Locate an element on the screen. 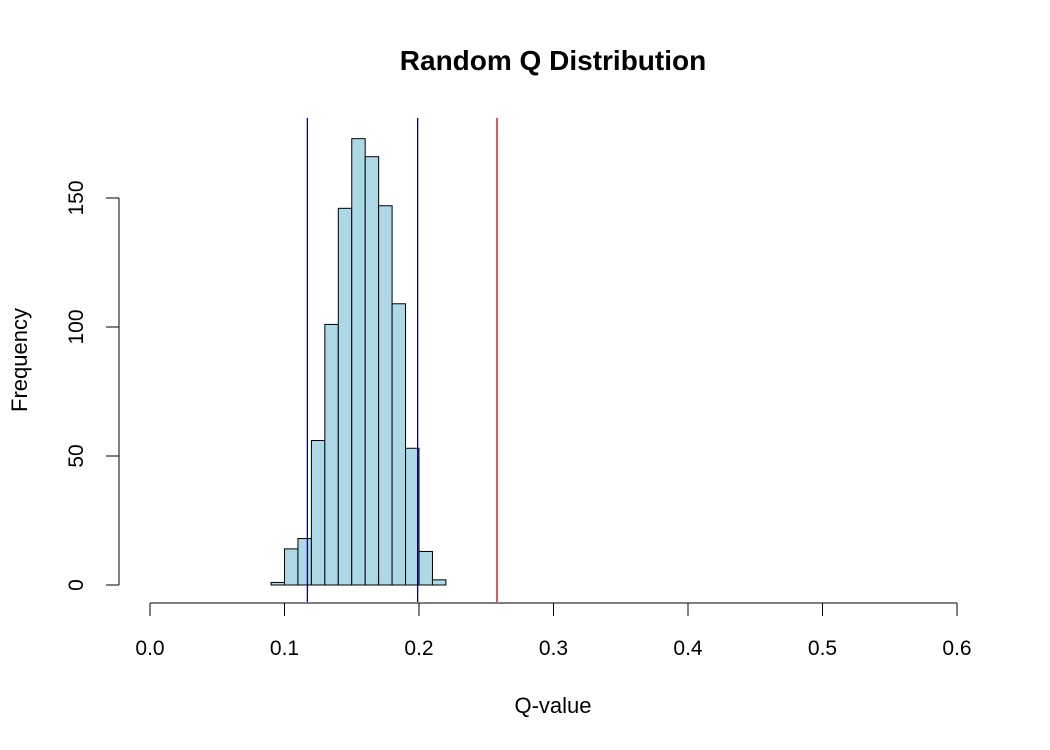 The image size is (1050, 750). x-tick-label-0: 0.0 is located at coordinates (149, 648).